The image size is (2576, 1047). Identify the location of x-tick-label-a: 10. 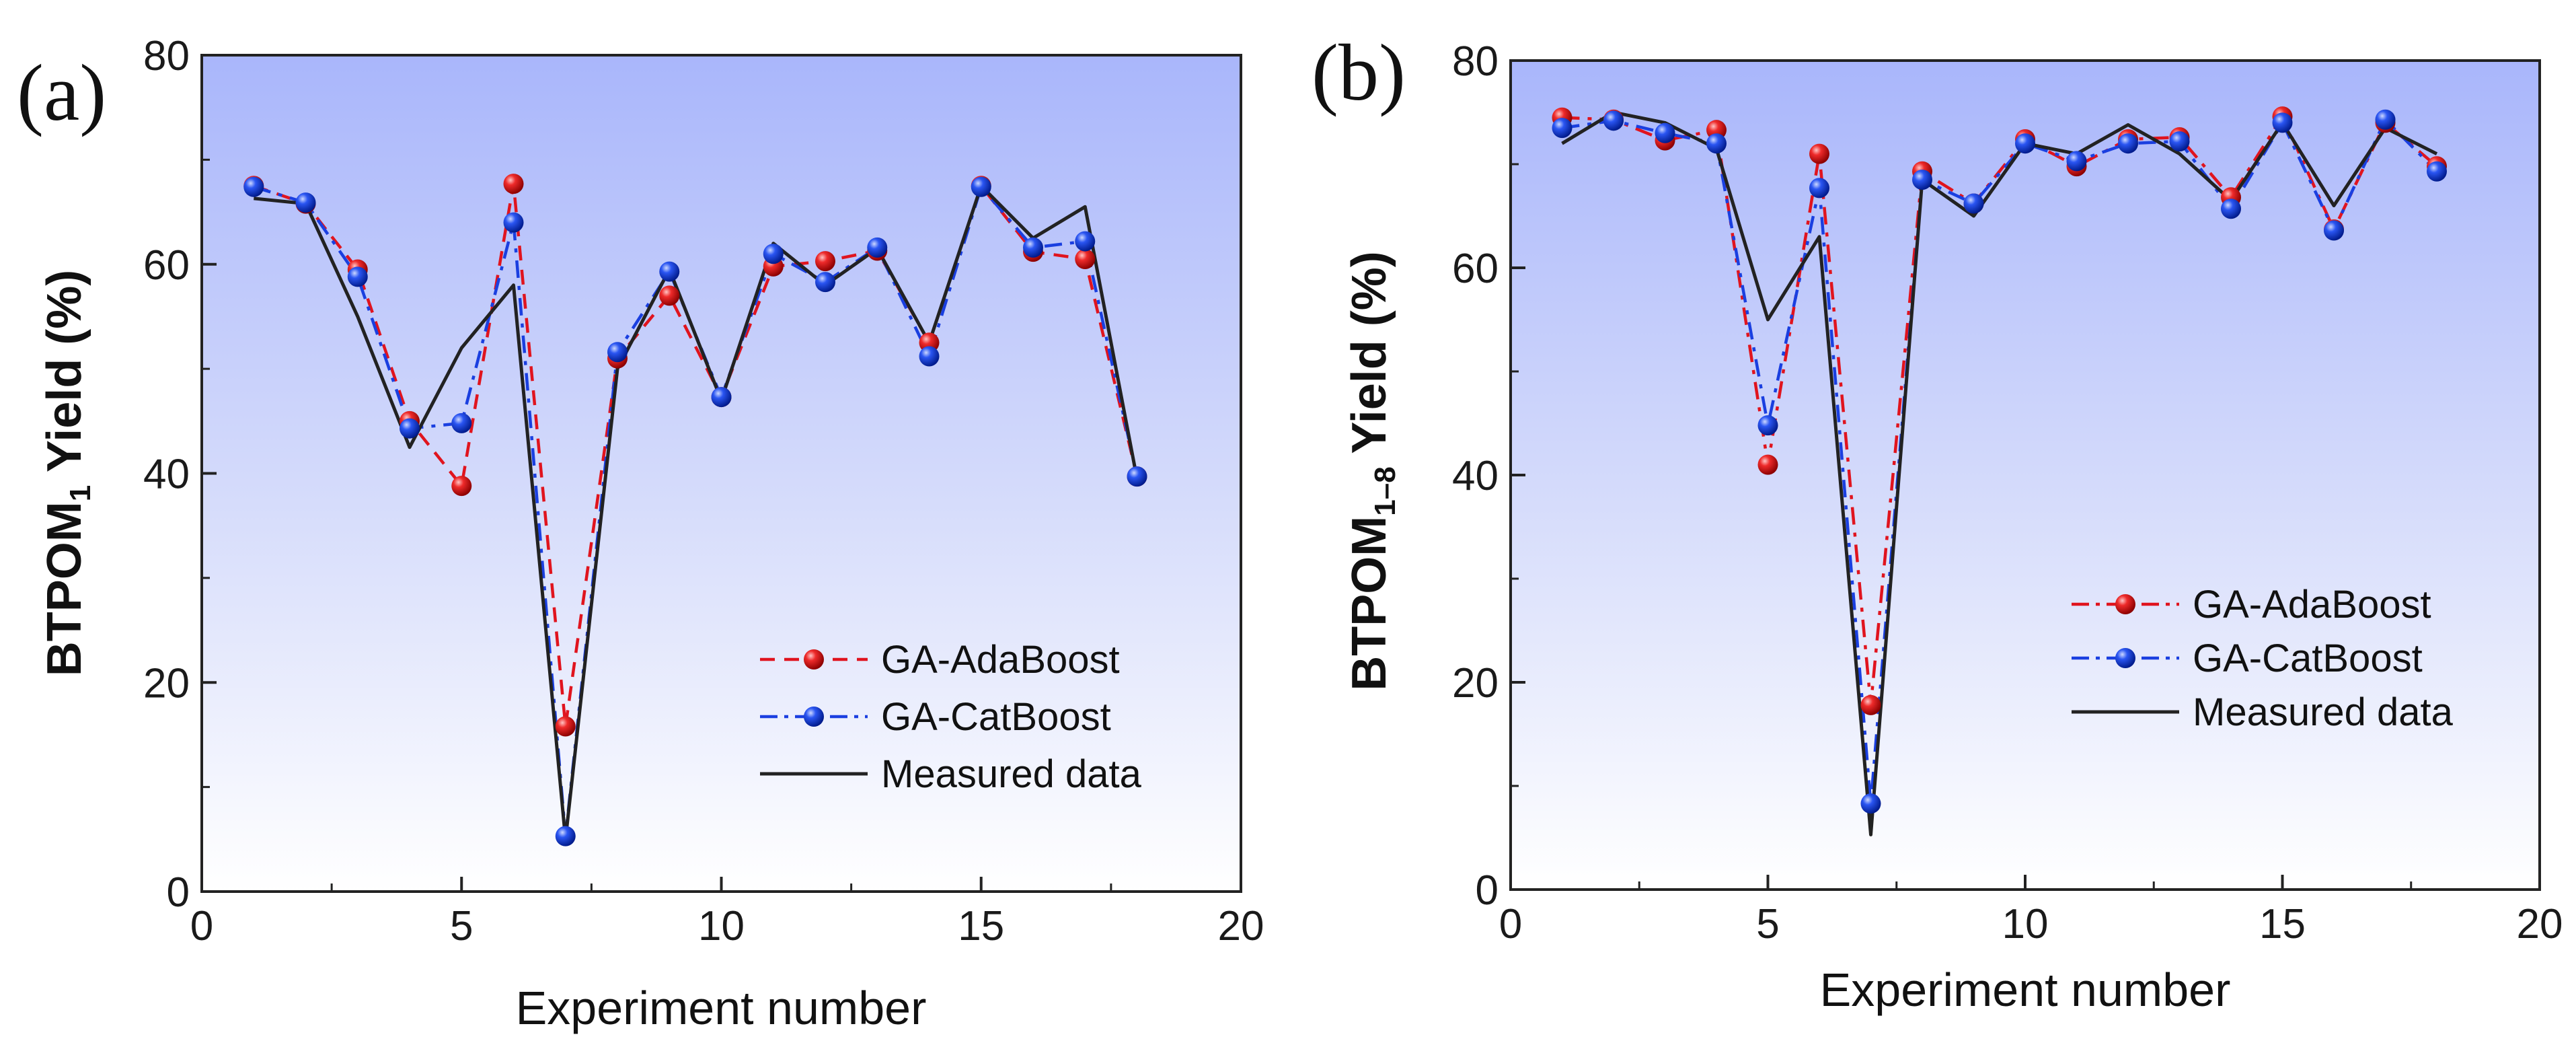
(721, 926).